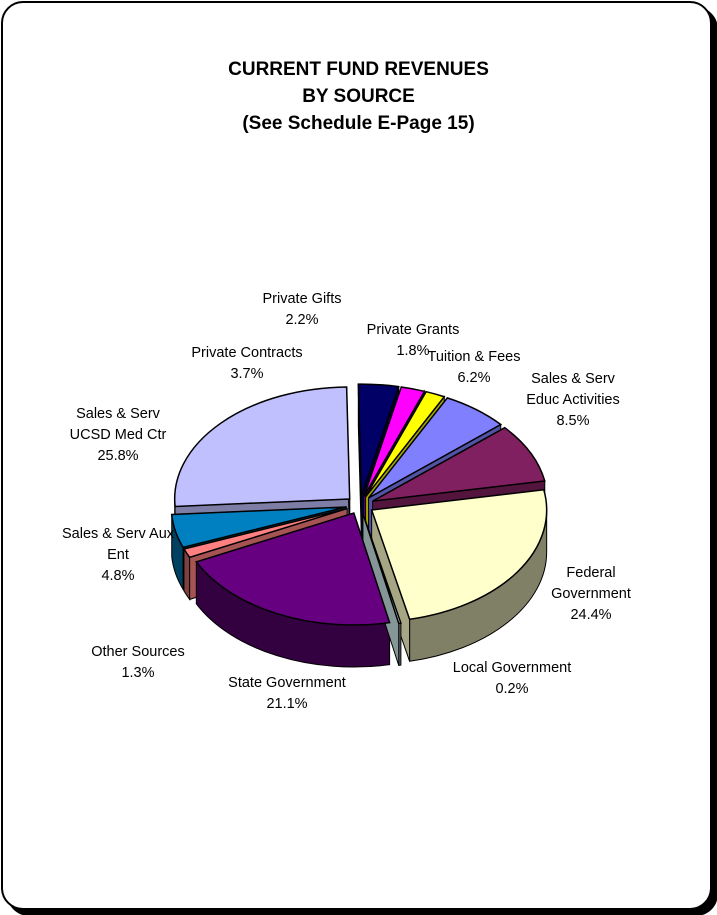 This screenshot has height=915, width=717. I want to click on slice-name-label-5-0: Federal, so click(590, 573).